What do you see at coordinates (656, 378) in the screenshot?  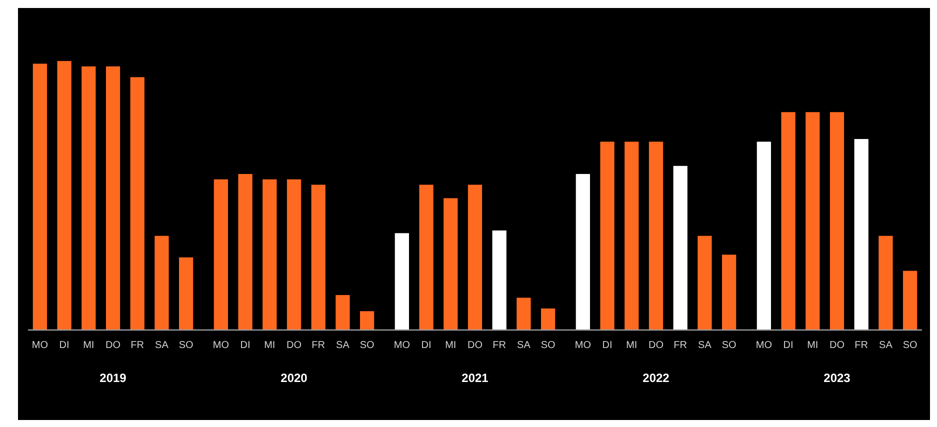 I see `text: 2022` at bounding box center [656, 378].